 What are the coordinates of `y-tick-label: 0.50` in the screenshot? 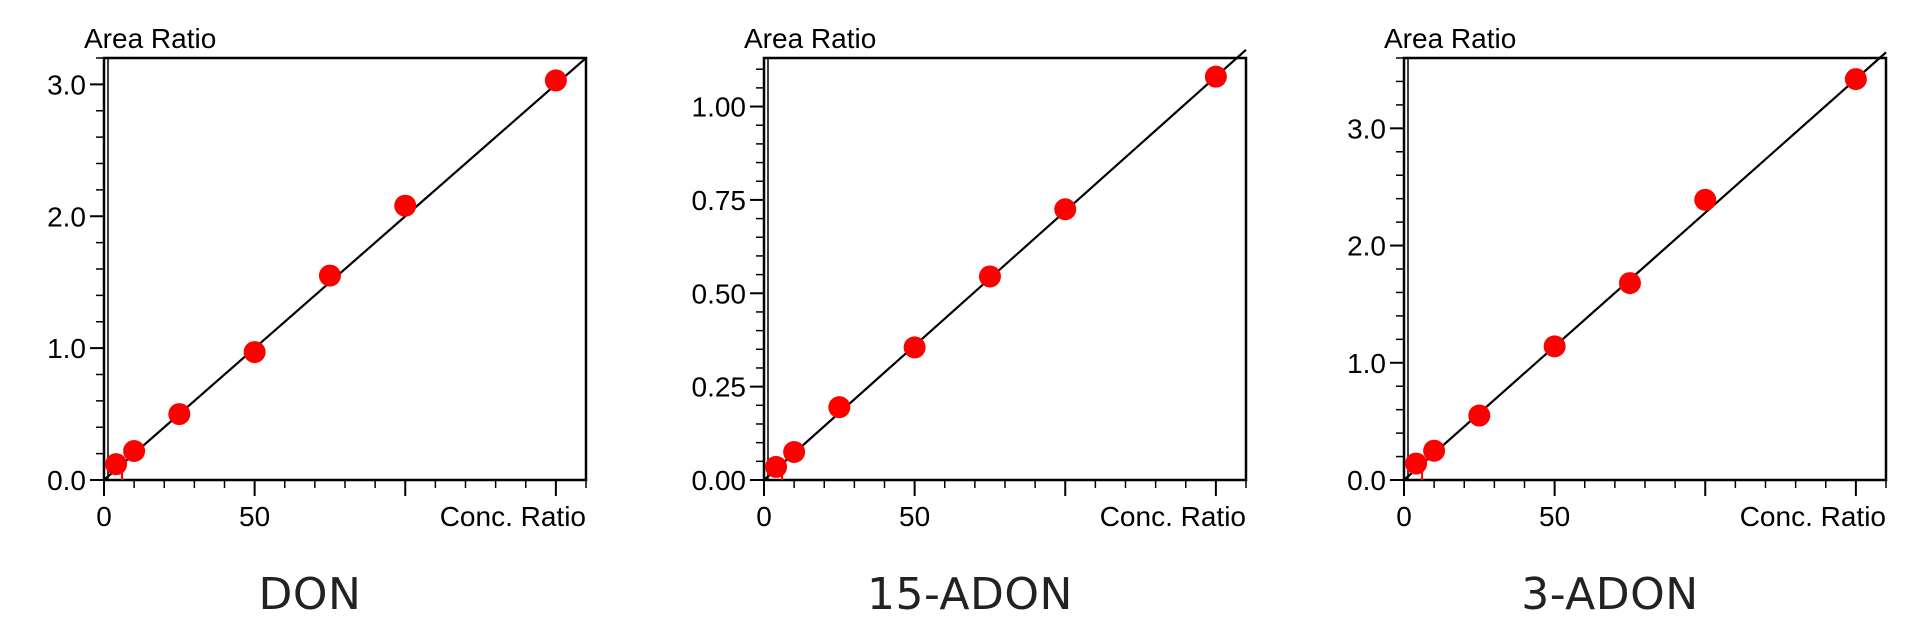 It's located at (719, 293).